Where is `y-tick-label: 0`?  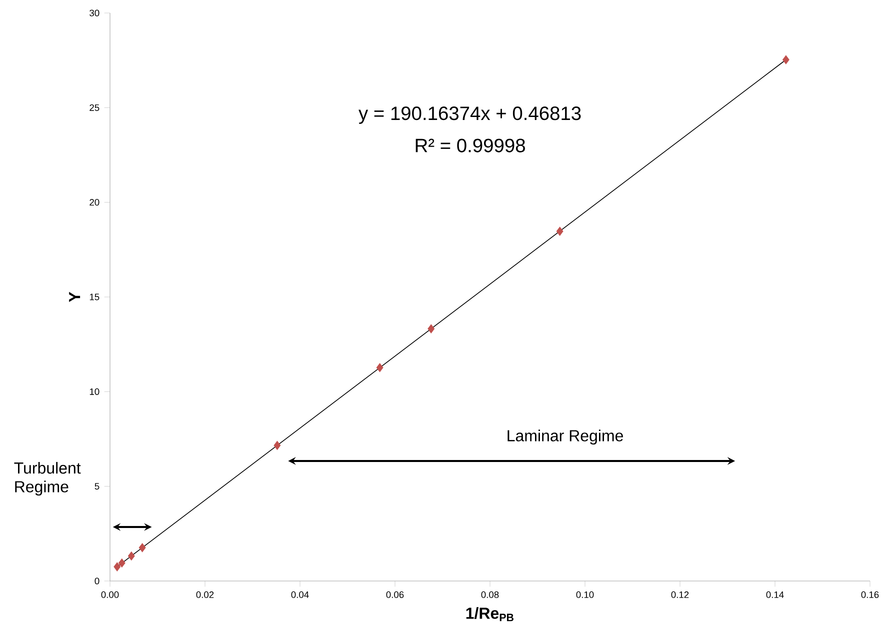
y-tick-label: 0 is located at coordinates (97, 581).